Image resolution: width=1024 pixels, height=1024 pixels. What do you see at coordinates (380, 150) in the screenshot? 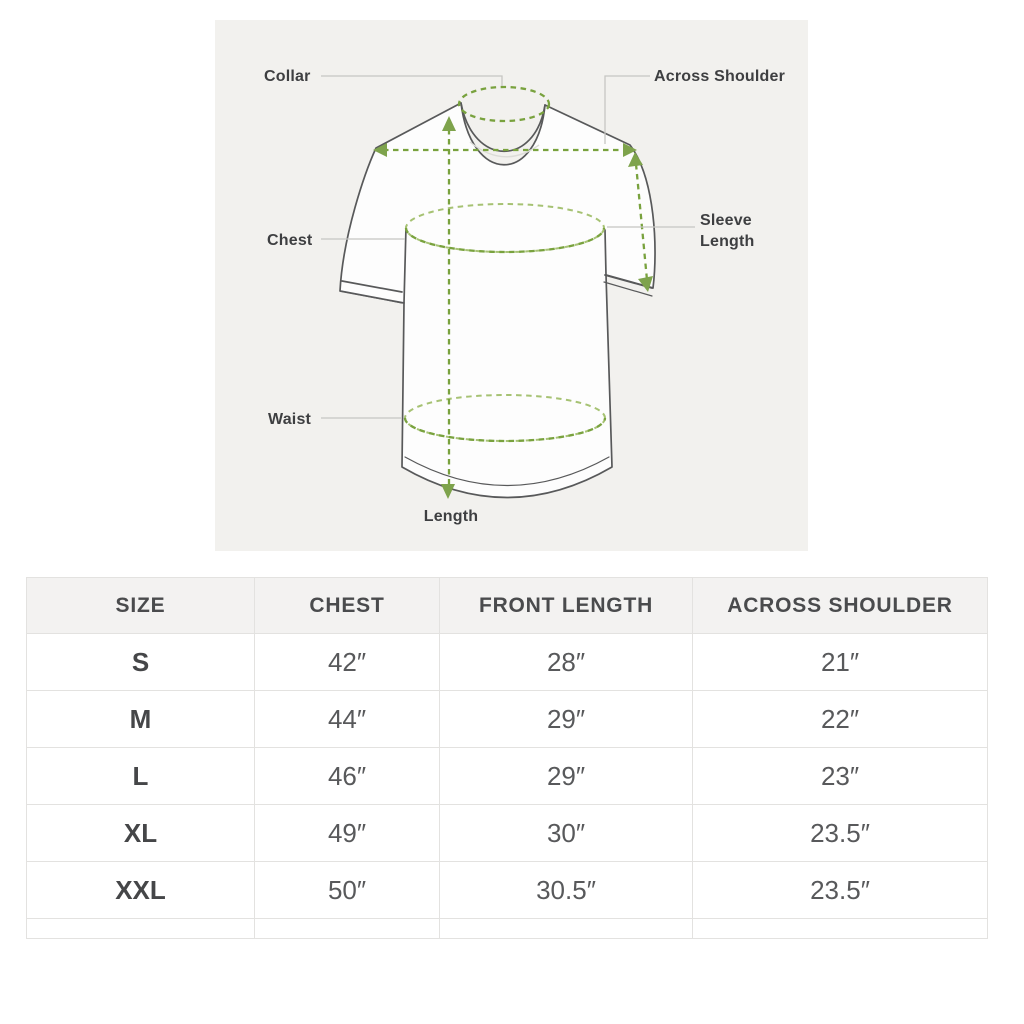
I see `arrow-left-icon` at bounding box center [380, 150].